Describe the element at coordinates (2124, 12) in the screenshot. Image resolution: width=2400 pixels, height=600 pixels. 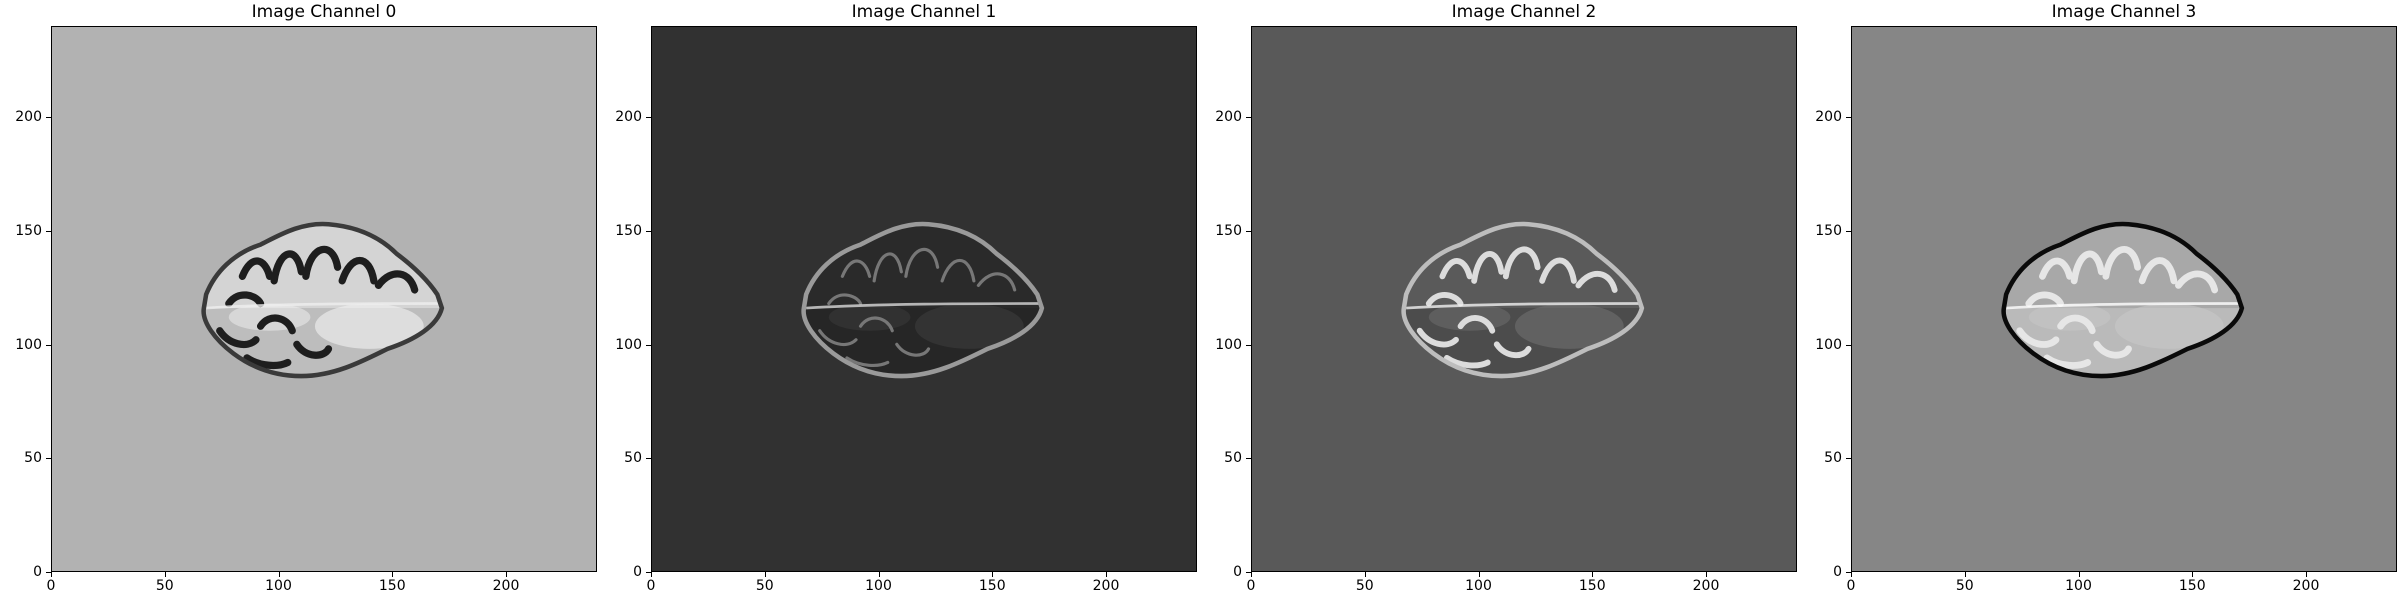
I see `panel-title: Image Channel 3` at that location.